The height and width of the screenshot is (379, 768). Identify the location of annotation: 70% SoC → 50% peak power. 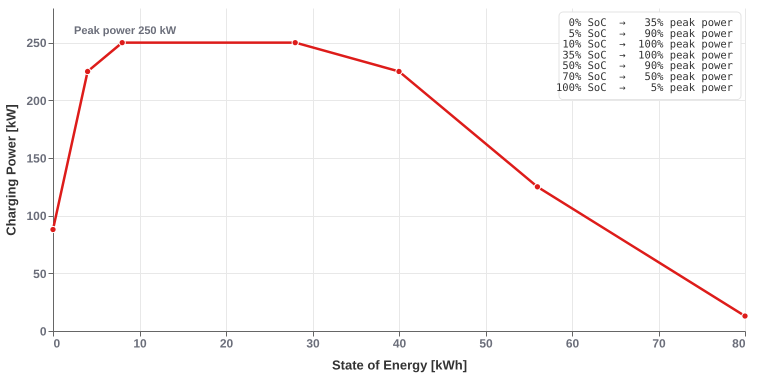
(647, 77).